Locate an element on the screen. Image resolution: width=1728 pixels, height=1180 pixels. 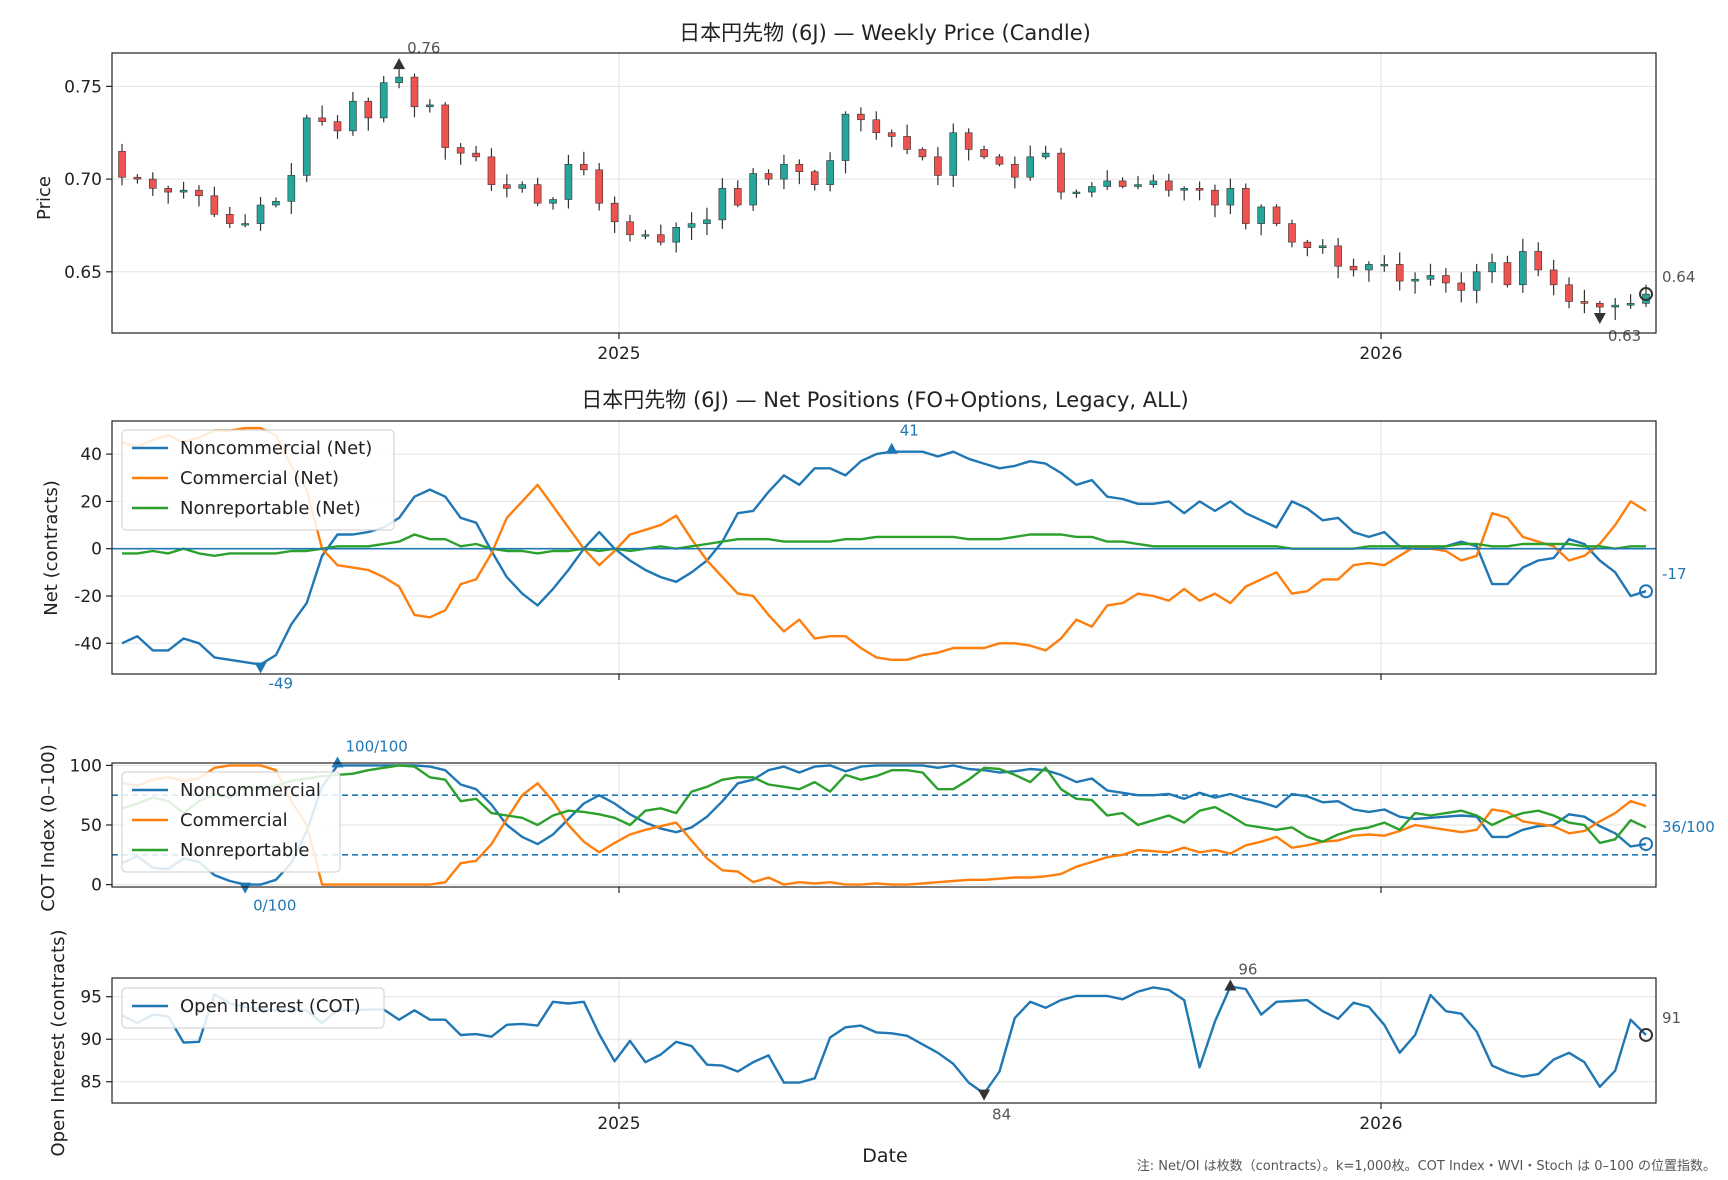
cot-min-marker is located at coordinates (245, 888).